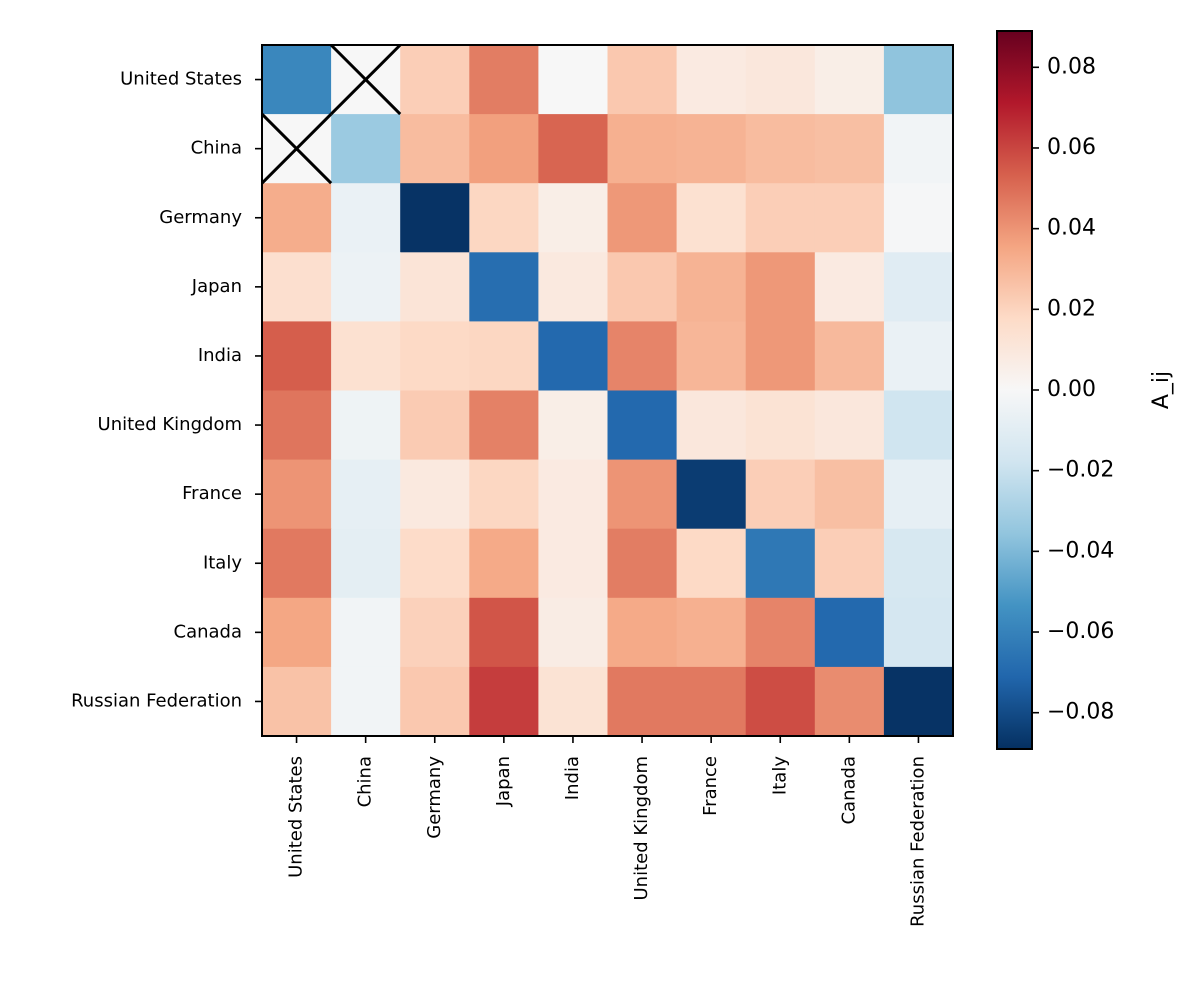 The image size is (1200, 1000). Describe the element at coordinates (181, 79) in the screenshot. I see `y-tick-label: United States` at that location.